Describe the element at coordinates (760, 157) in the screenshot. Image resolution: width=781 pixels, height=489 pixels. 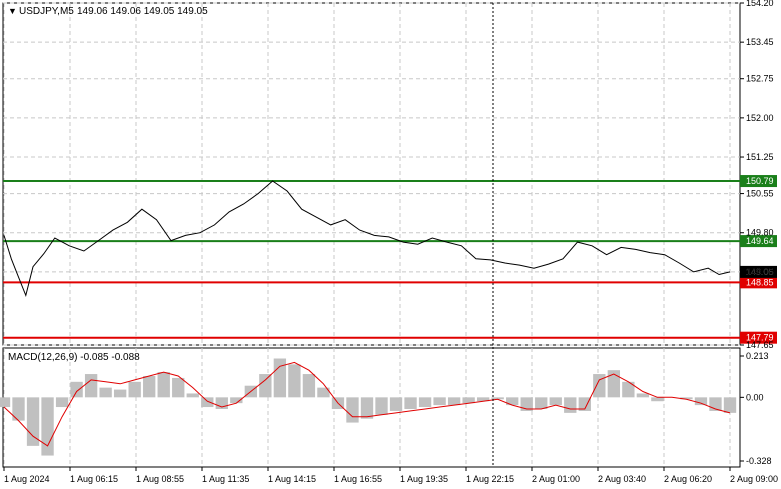
I see `price-tick-label: 151.25` at that location.